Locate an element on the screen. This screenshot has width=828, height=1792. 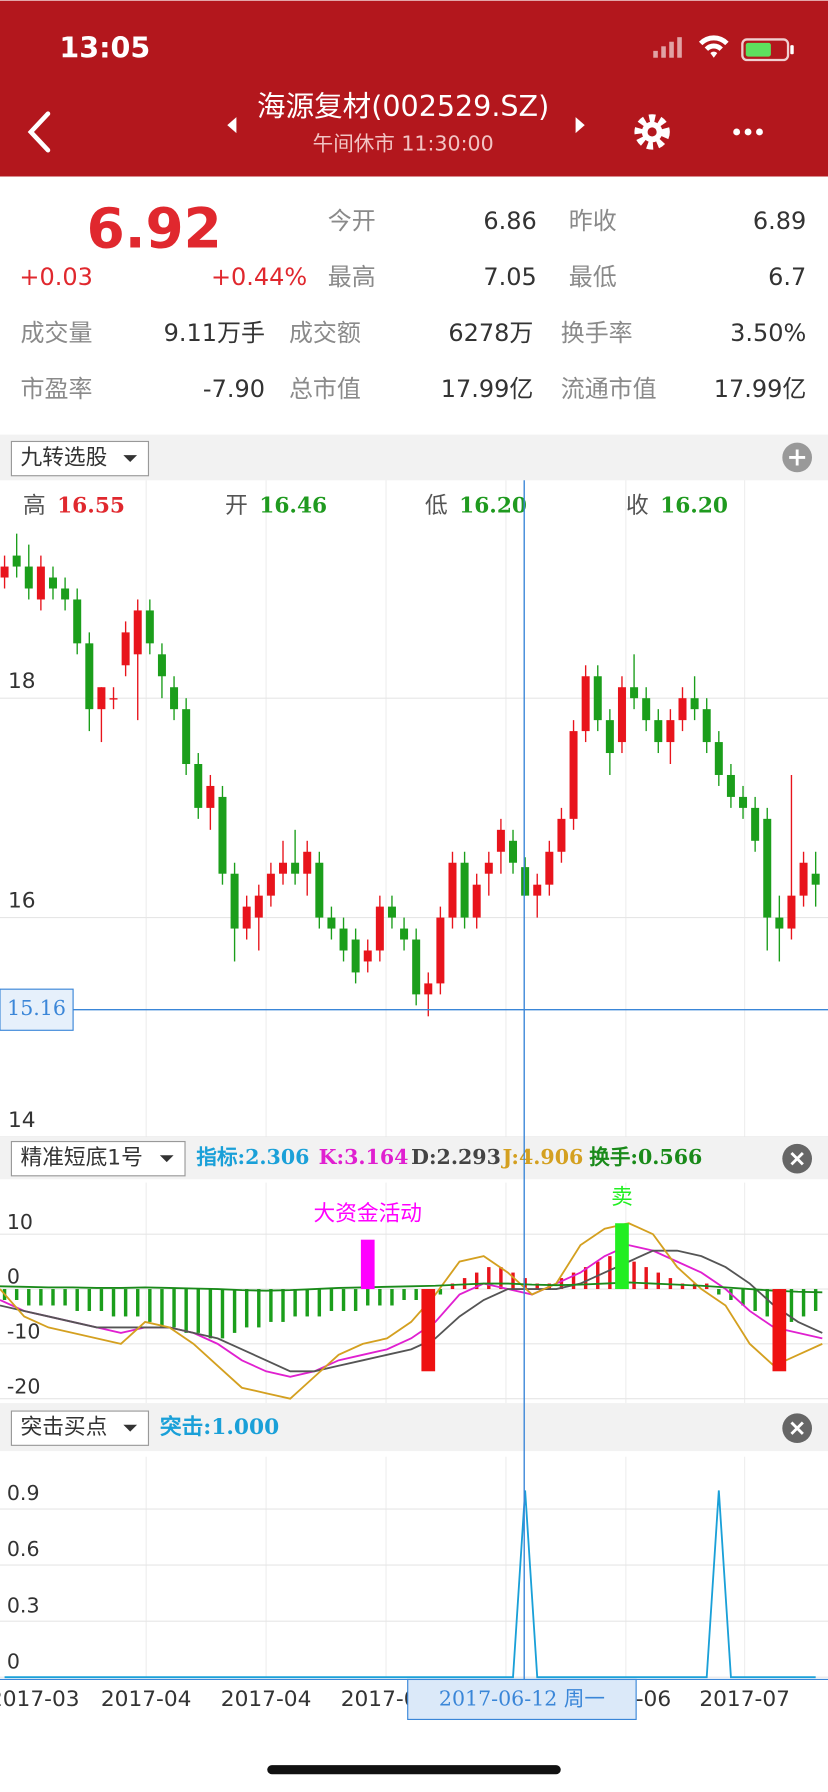
field-value: 6.89 is located at coordinates (779, 221).